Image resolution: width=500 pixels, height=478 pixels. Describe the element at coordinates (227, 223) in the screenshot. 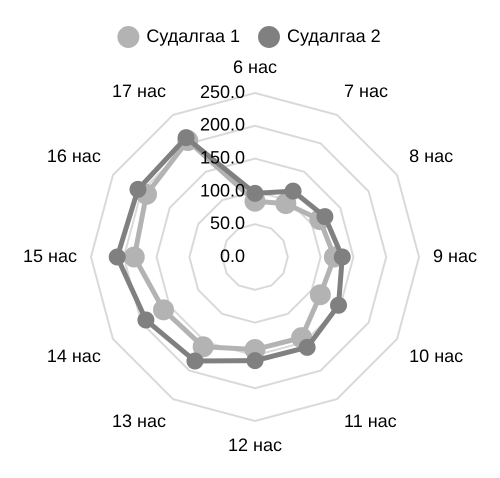

I see `y-tick-label: 50.0` at that location.